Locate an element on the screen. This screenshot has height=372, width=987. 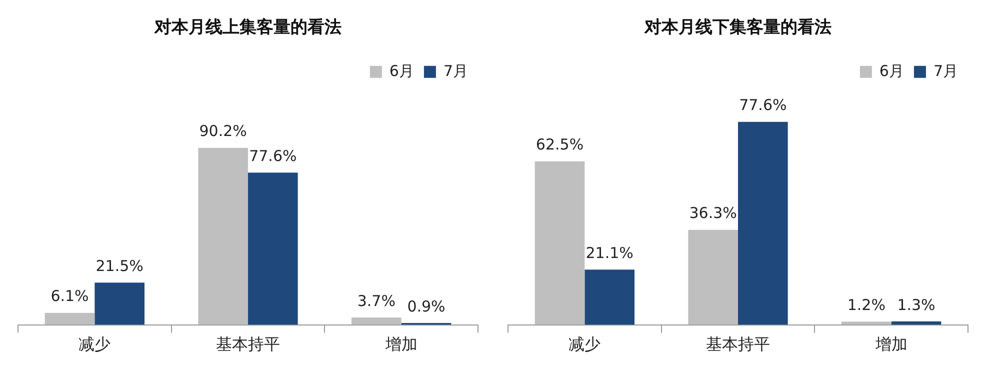
data-label: 21.1% is located at coordinates (610, 253).